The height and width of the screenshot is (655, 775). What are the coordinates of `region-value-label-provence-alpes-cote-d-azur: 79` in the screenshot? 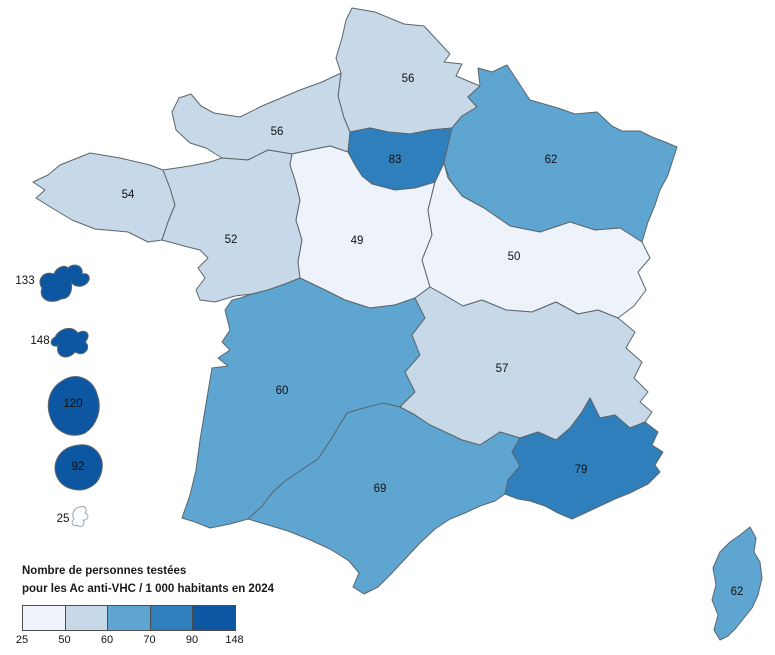 It's located at (581, 470).